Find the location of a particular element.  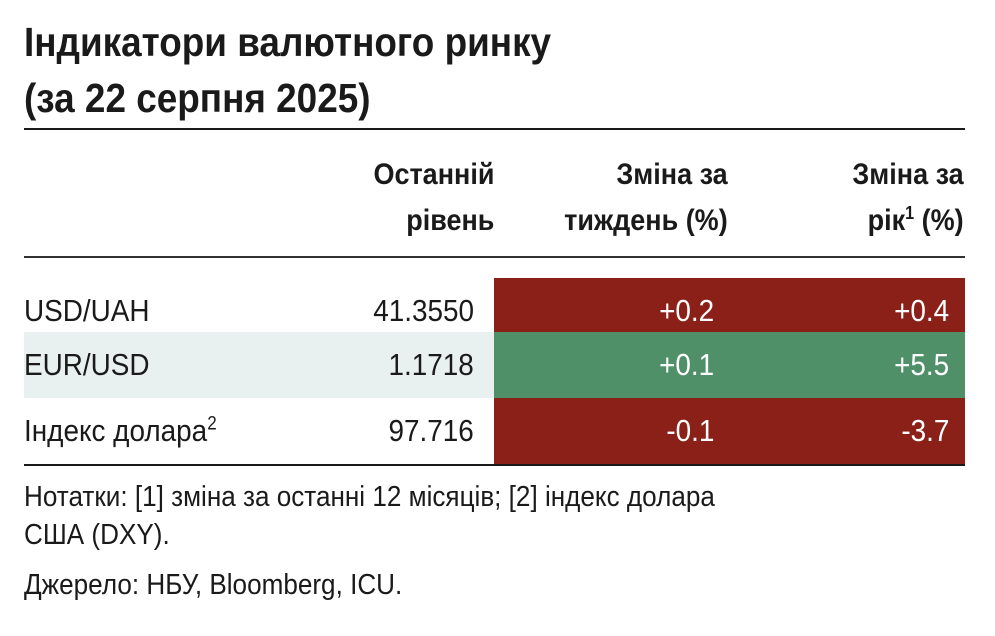

column-header-level: Останній рівень is located at coordinates (433, 198).